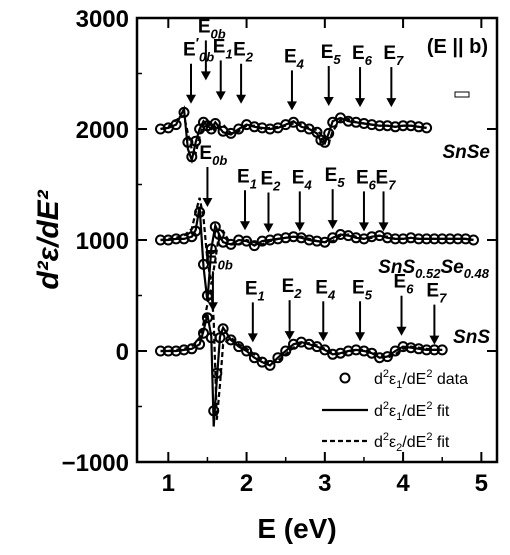  What do you see at coordinates (450, 379) in the screenshot?
I see `legend-tail: data` at bounding box center [450, 379].